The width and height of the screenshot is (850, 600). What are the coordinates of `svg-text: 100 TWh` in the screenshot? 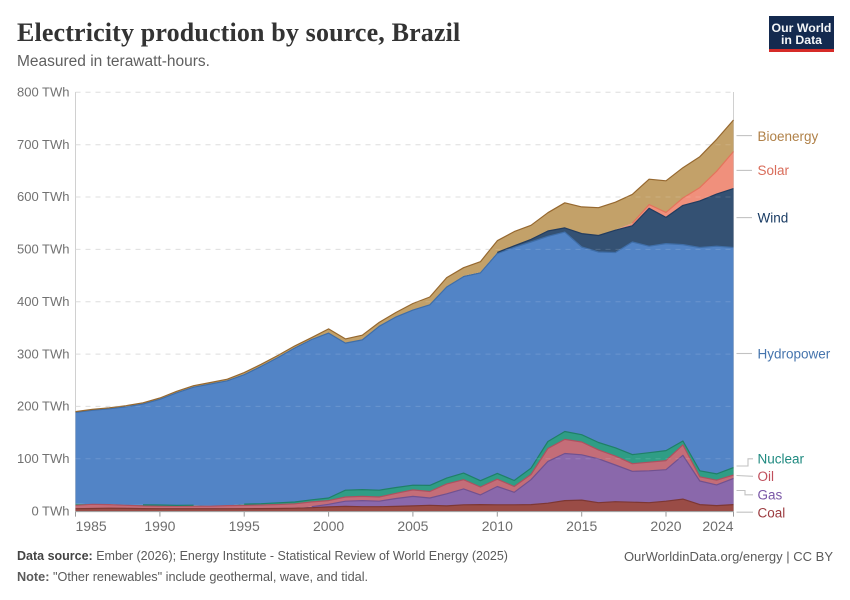 It's located at (43, 458).